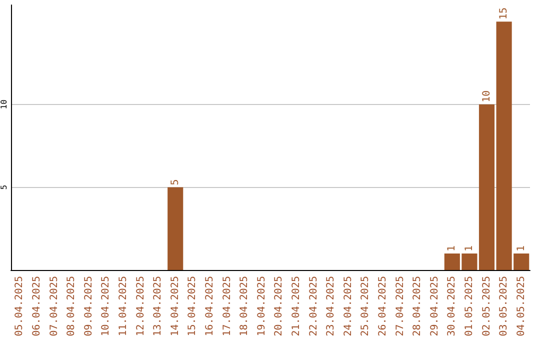 The width and height of the screenshot is (540, 340). Describe the element at coordinates (72, 306) in the screenshot. I see `x-tick-label: 08.04.2025` at that location.